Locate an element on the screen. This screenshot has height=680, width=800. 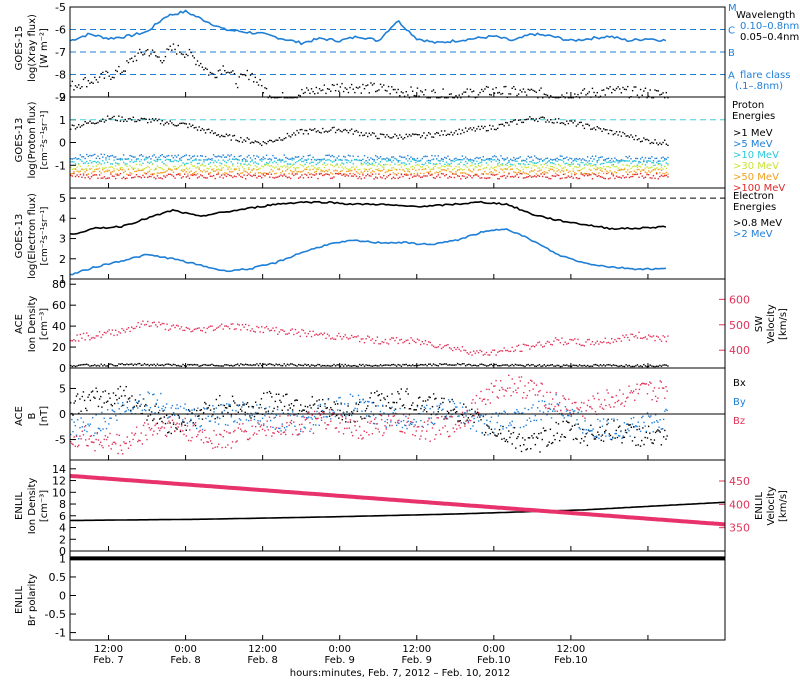
ace-plasma-y2label-line2: Velocity is located at coordinates (771, 323).